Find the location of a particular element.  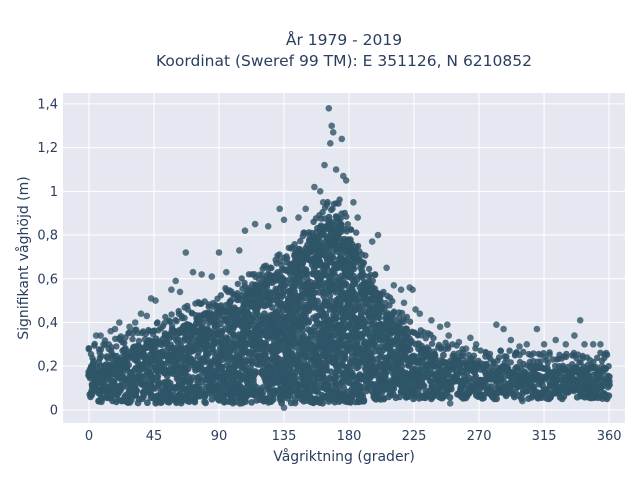

x-tick-label: 0 is located at coordinates (89, 436).